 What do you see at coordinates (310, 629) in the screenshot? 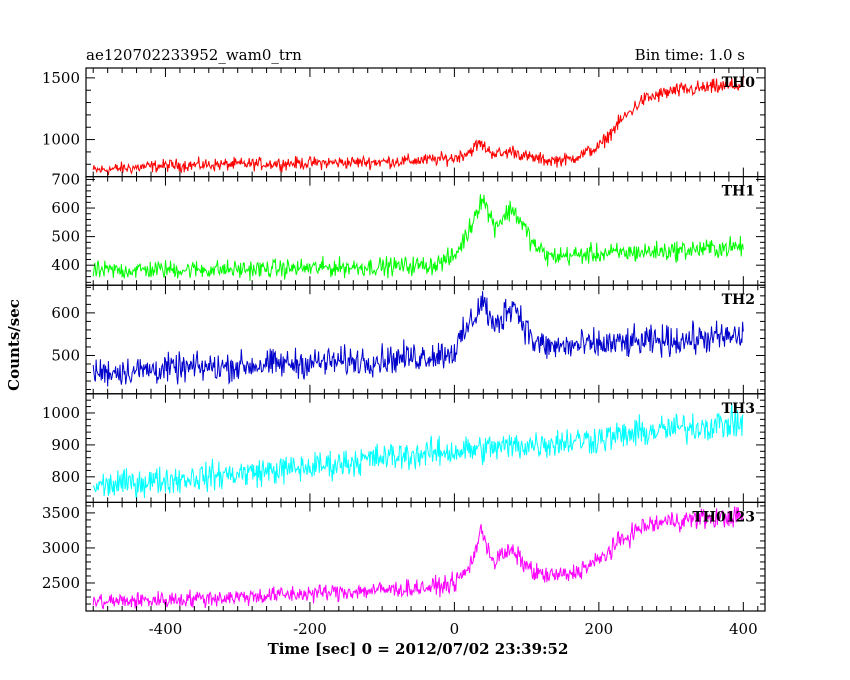
I see `x-tick-label: -200` at bounding box center [310, 629].